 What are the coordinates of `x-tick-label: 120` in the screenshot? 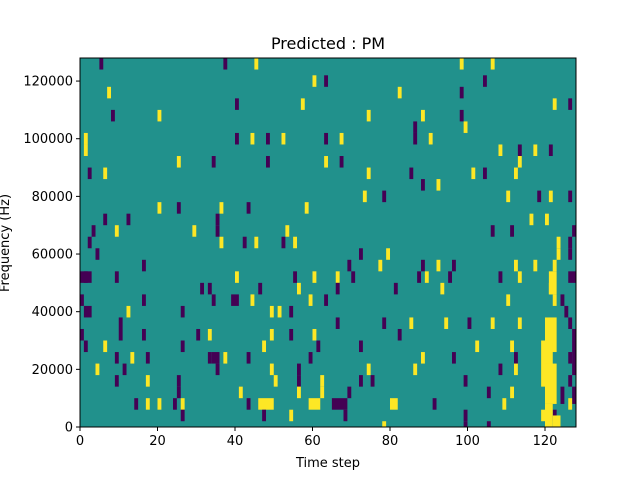 It's located at (545, 441).